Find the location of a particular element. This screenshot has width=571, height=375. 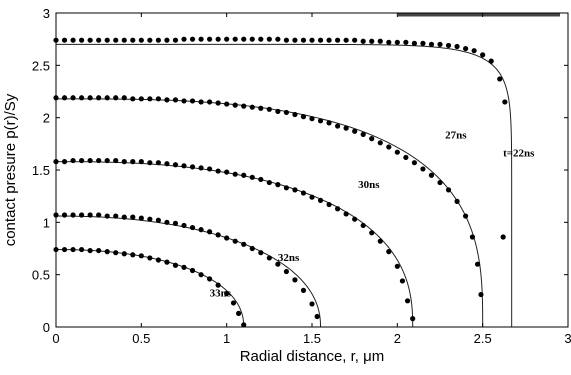

x-tick-label: 1 is located at coordinates (226, 338).